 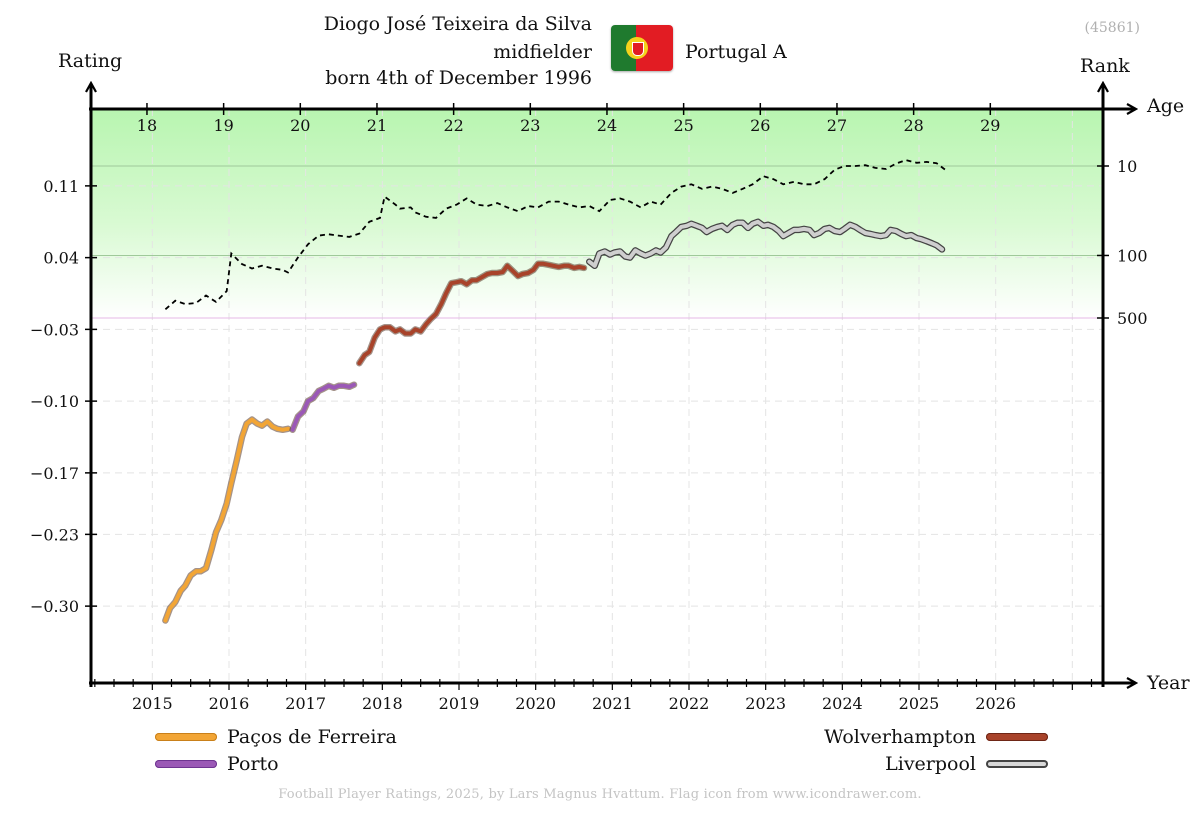 What do you see at coordinates (54, 473) in the screenshot?
I see `rating-tick-label: −0.17` at bounding box center [54, 473].